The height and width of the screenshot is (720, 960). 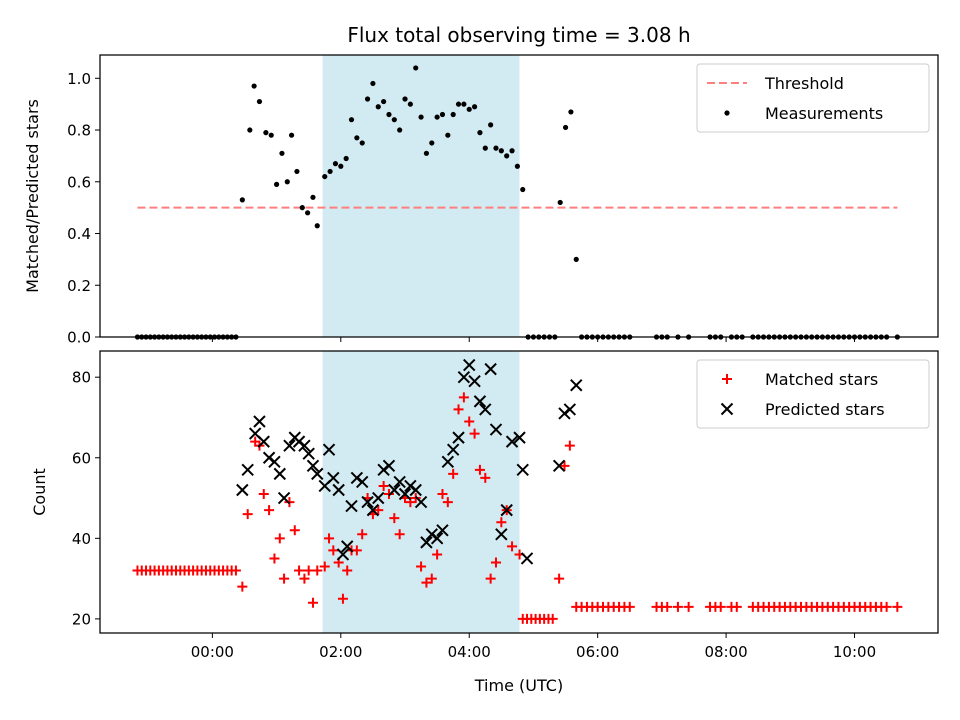 I want to click on count-y-axis-label: Count, so click(x=39, y=492).